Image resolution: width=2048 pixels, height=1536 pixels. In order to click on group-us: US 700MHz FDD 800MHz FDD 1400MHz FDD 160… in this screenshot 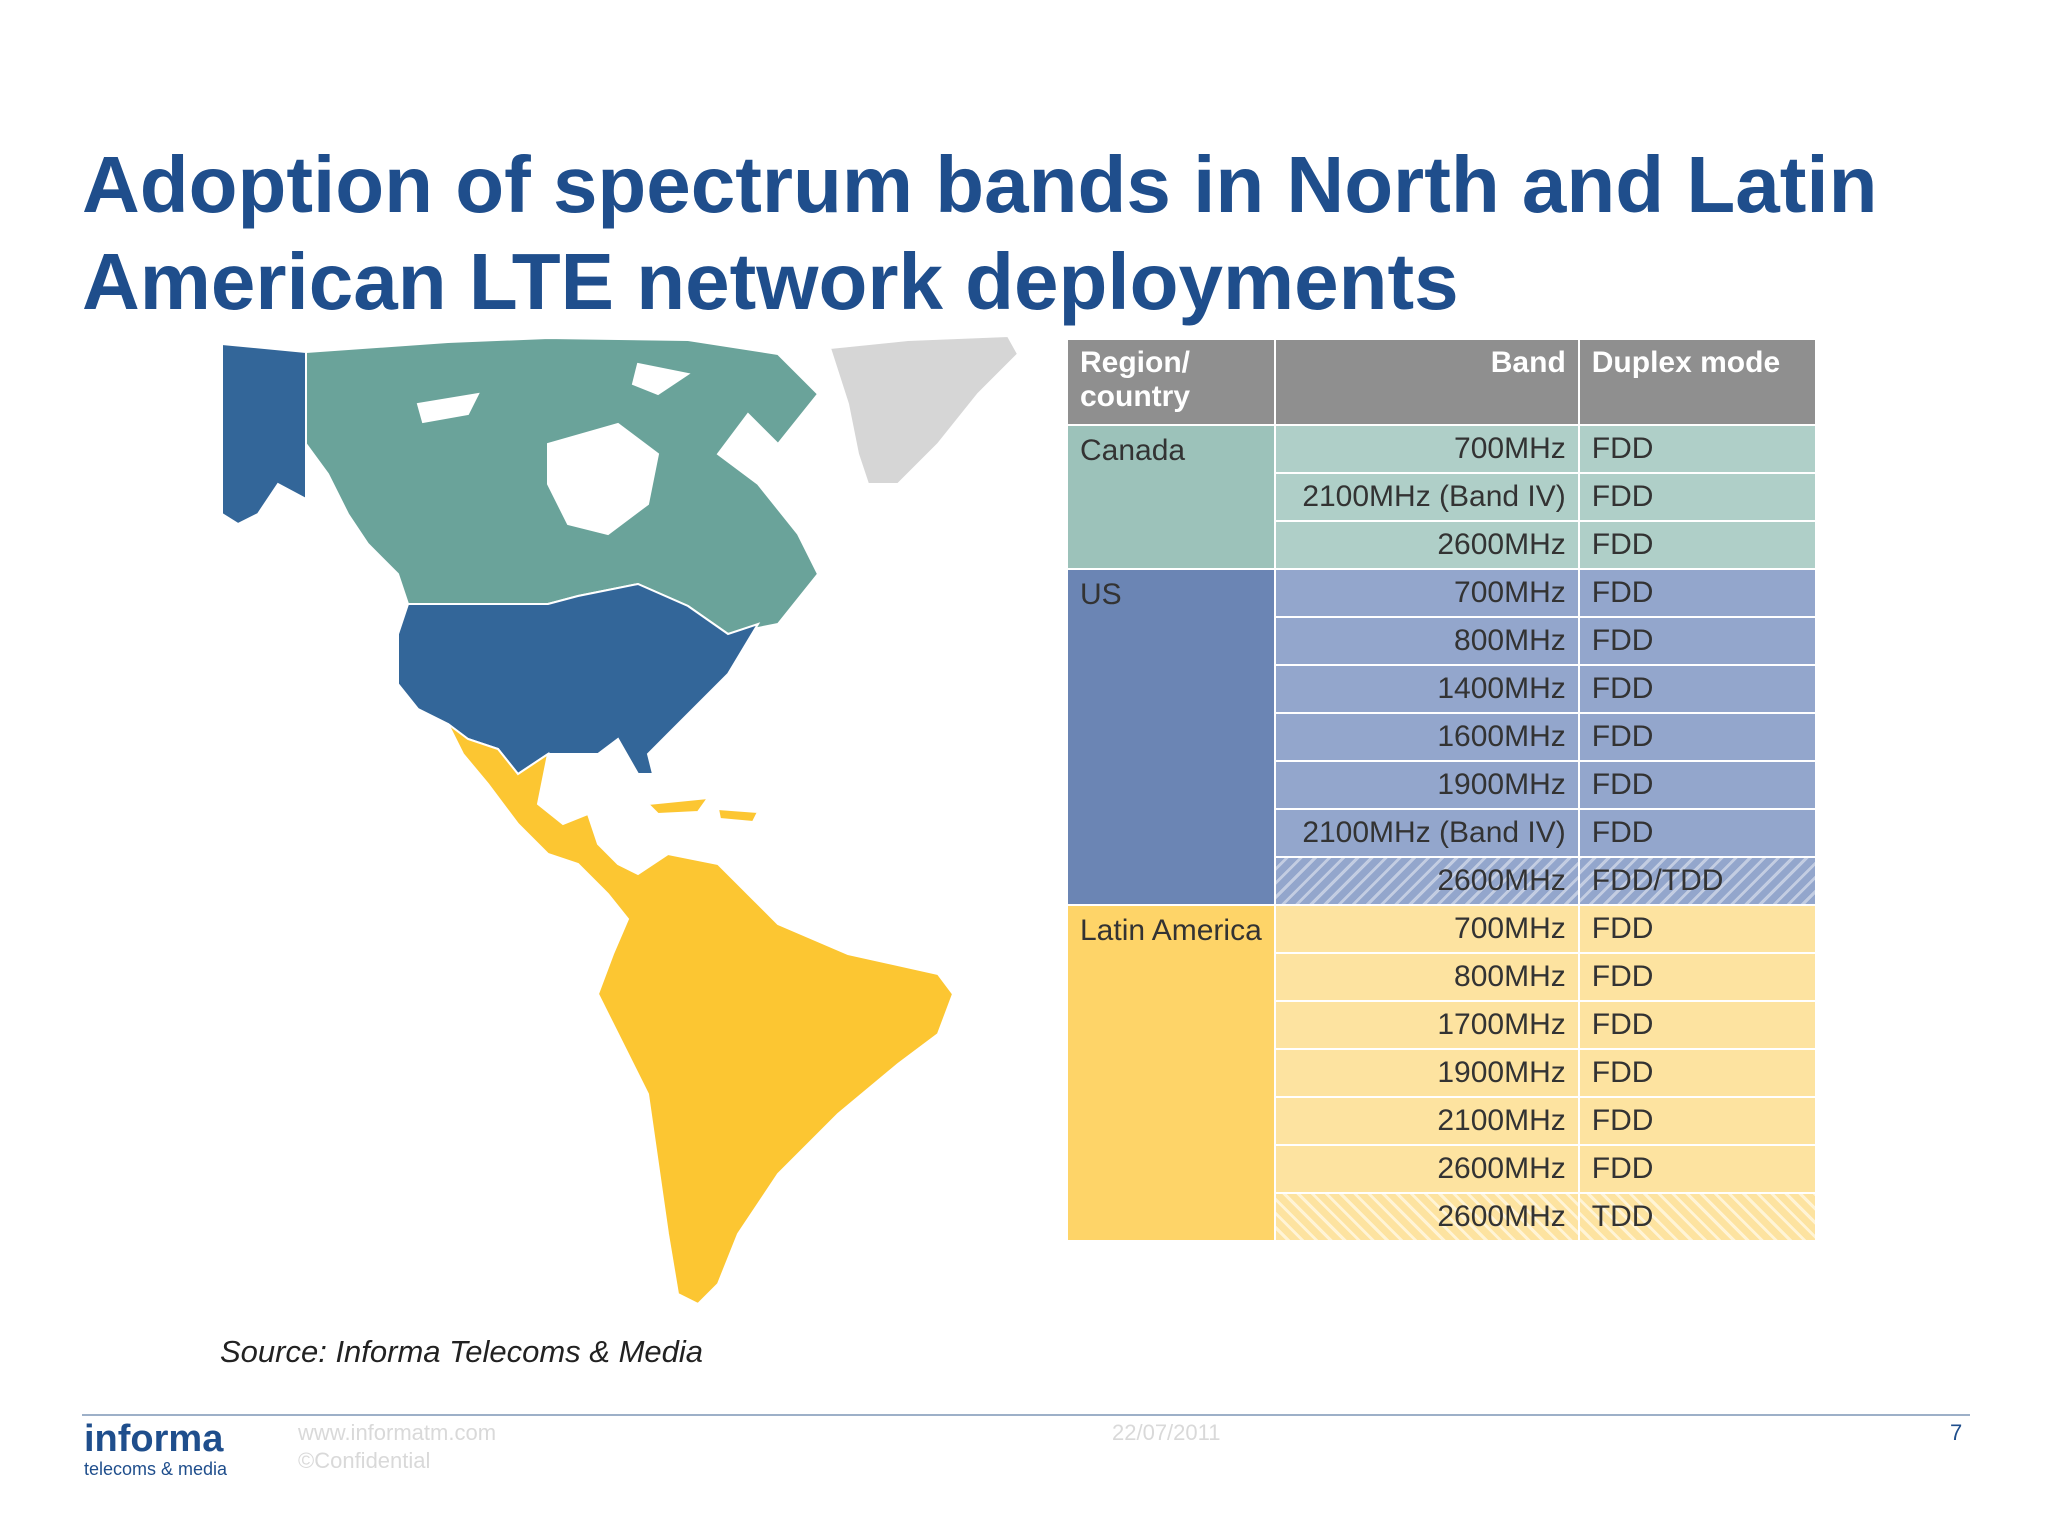, I will do `click(1441, 737)`.